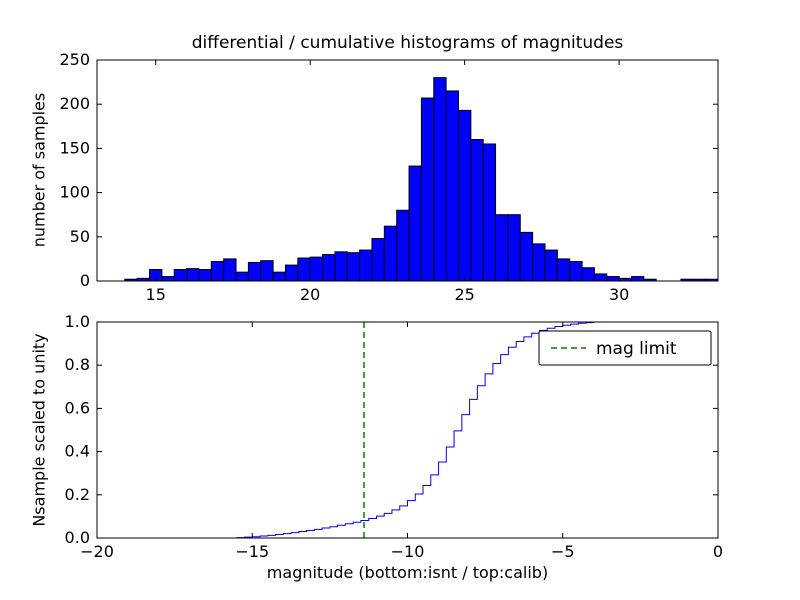 The height and width of the screenshot is (600, 800). Describe the element at coordinates (619, 294) in the screenshot. I see `x-tick-label: 30` at that location.